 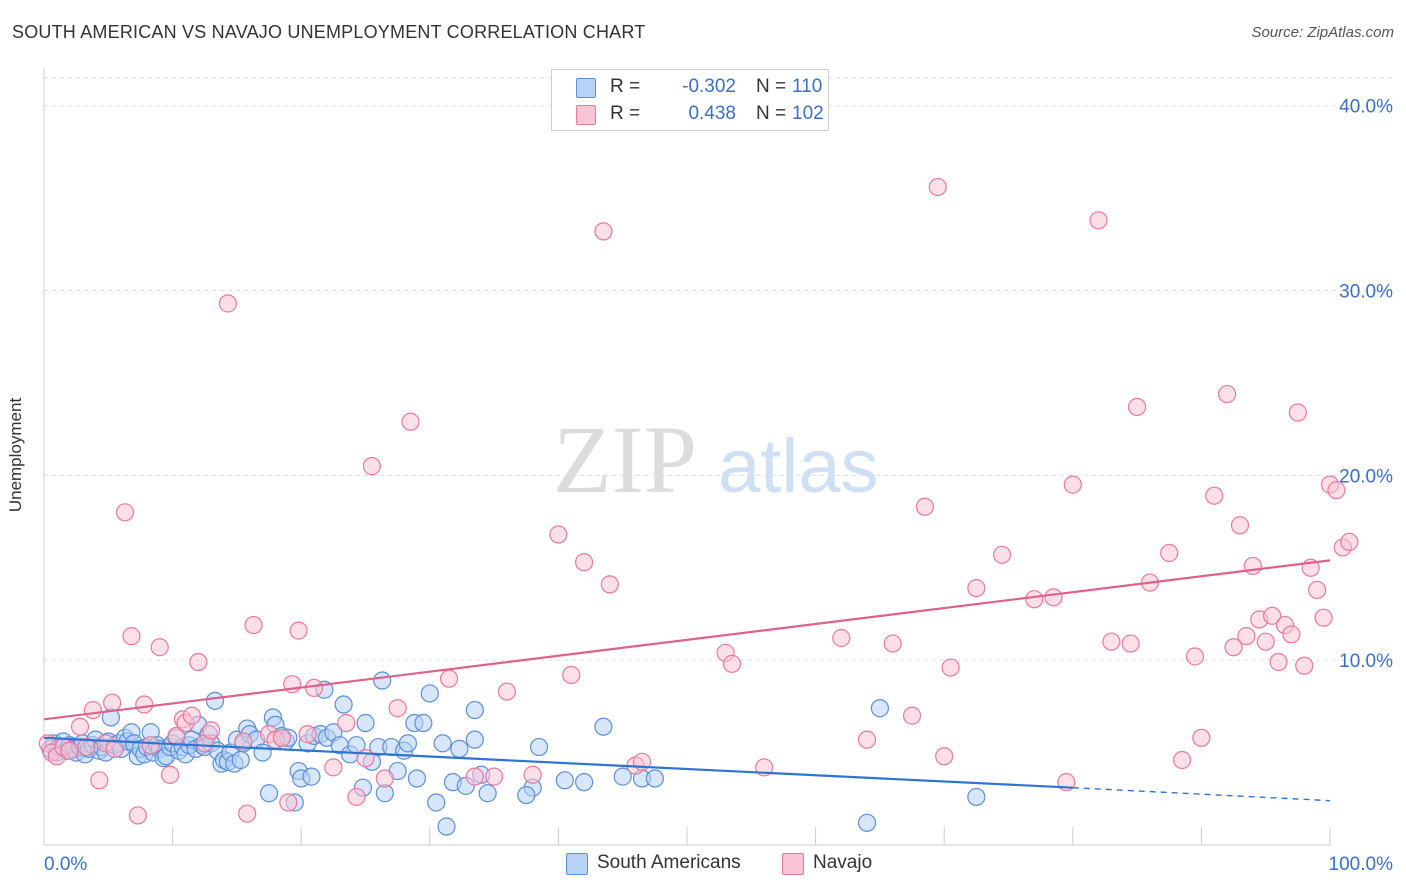 I want to click on south-americans-trendline-extension, so click(x=1201, y=794).